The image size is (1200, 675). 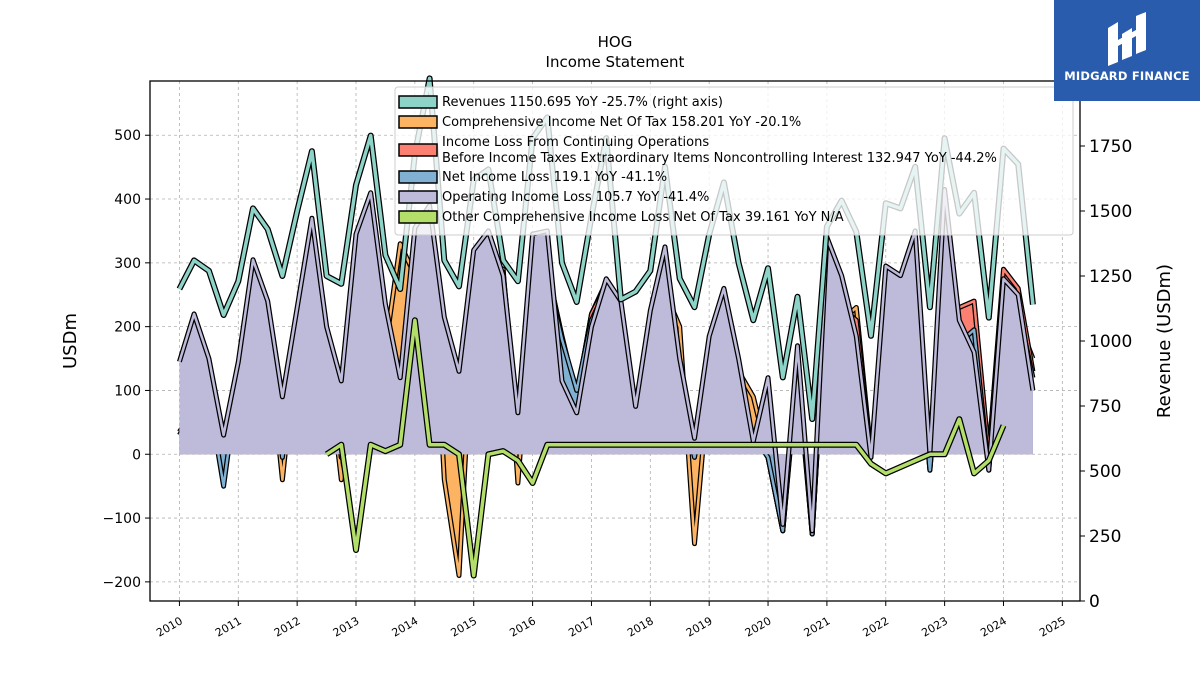 What do you see at coordinates (581, 626) in the screenshot?
I see `x-tick-label: 2017` at bounding box center [581, 626].